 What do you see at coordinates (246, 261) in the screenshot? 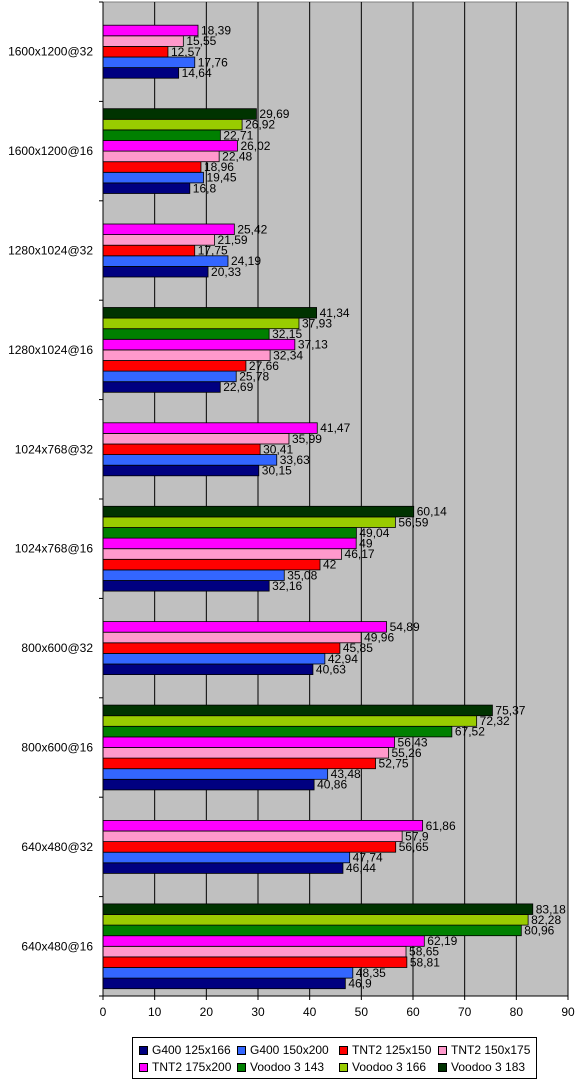
I see `data-label: 24,19` at bounding box center [246, 261].